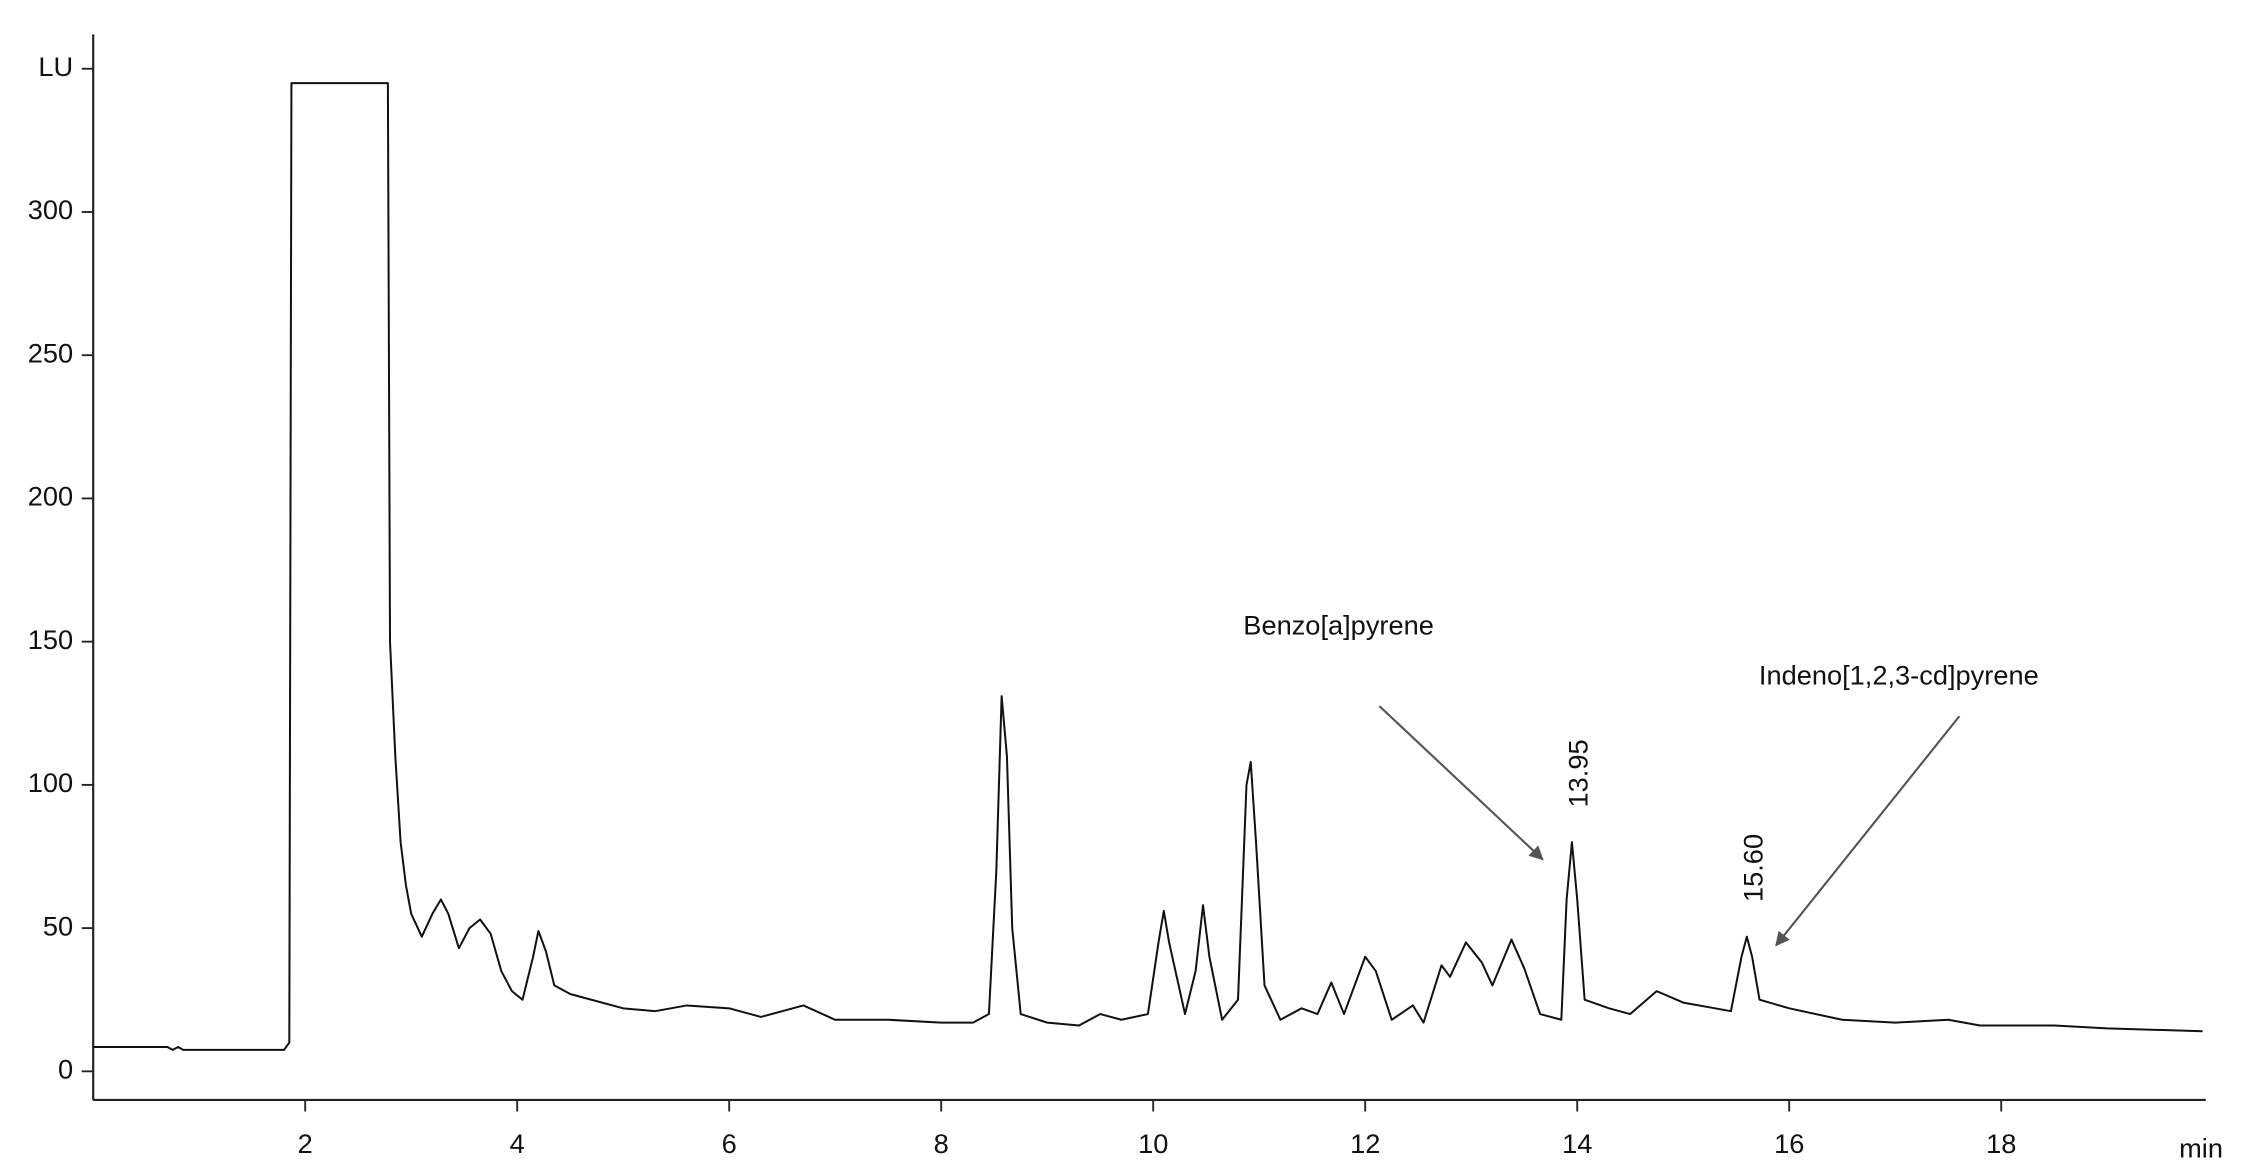 This screenshot has height=1163, width=2246. I want to click on y-tick-label: 300, so click(50, 209).